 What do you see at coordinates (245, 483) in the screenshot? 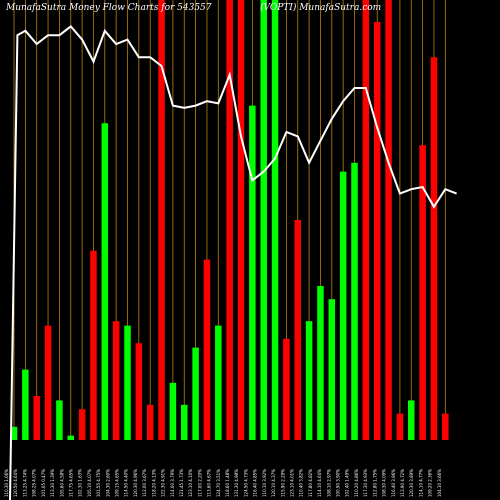
I see `x-tick-label: 124.50 4.73%` at bounding box center [245, 483].